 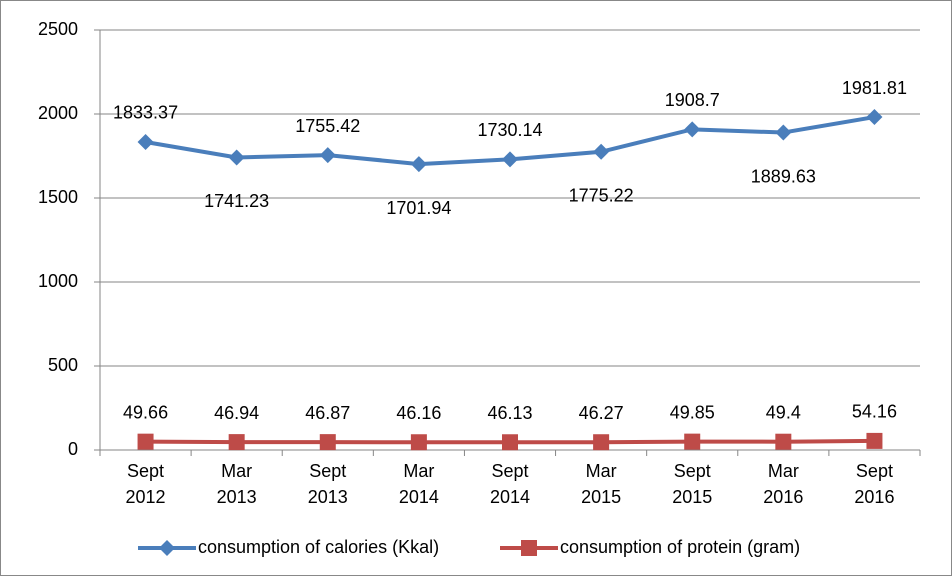 I want to click on y-tick-label: 1500, so click(x=58, y=197).